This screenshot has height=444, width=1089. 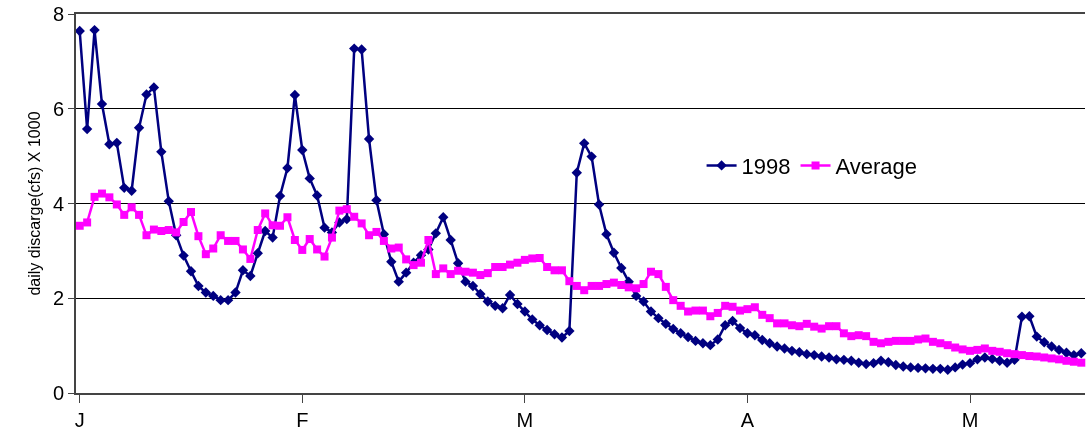 What do you see at coordinates (35, 203) in the screenshot?
I see `y-axis-title: daily discarge(cfs) X 1000` at bounding box center [35, 203].